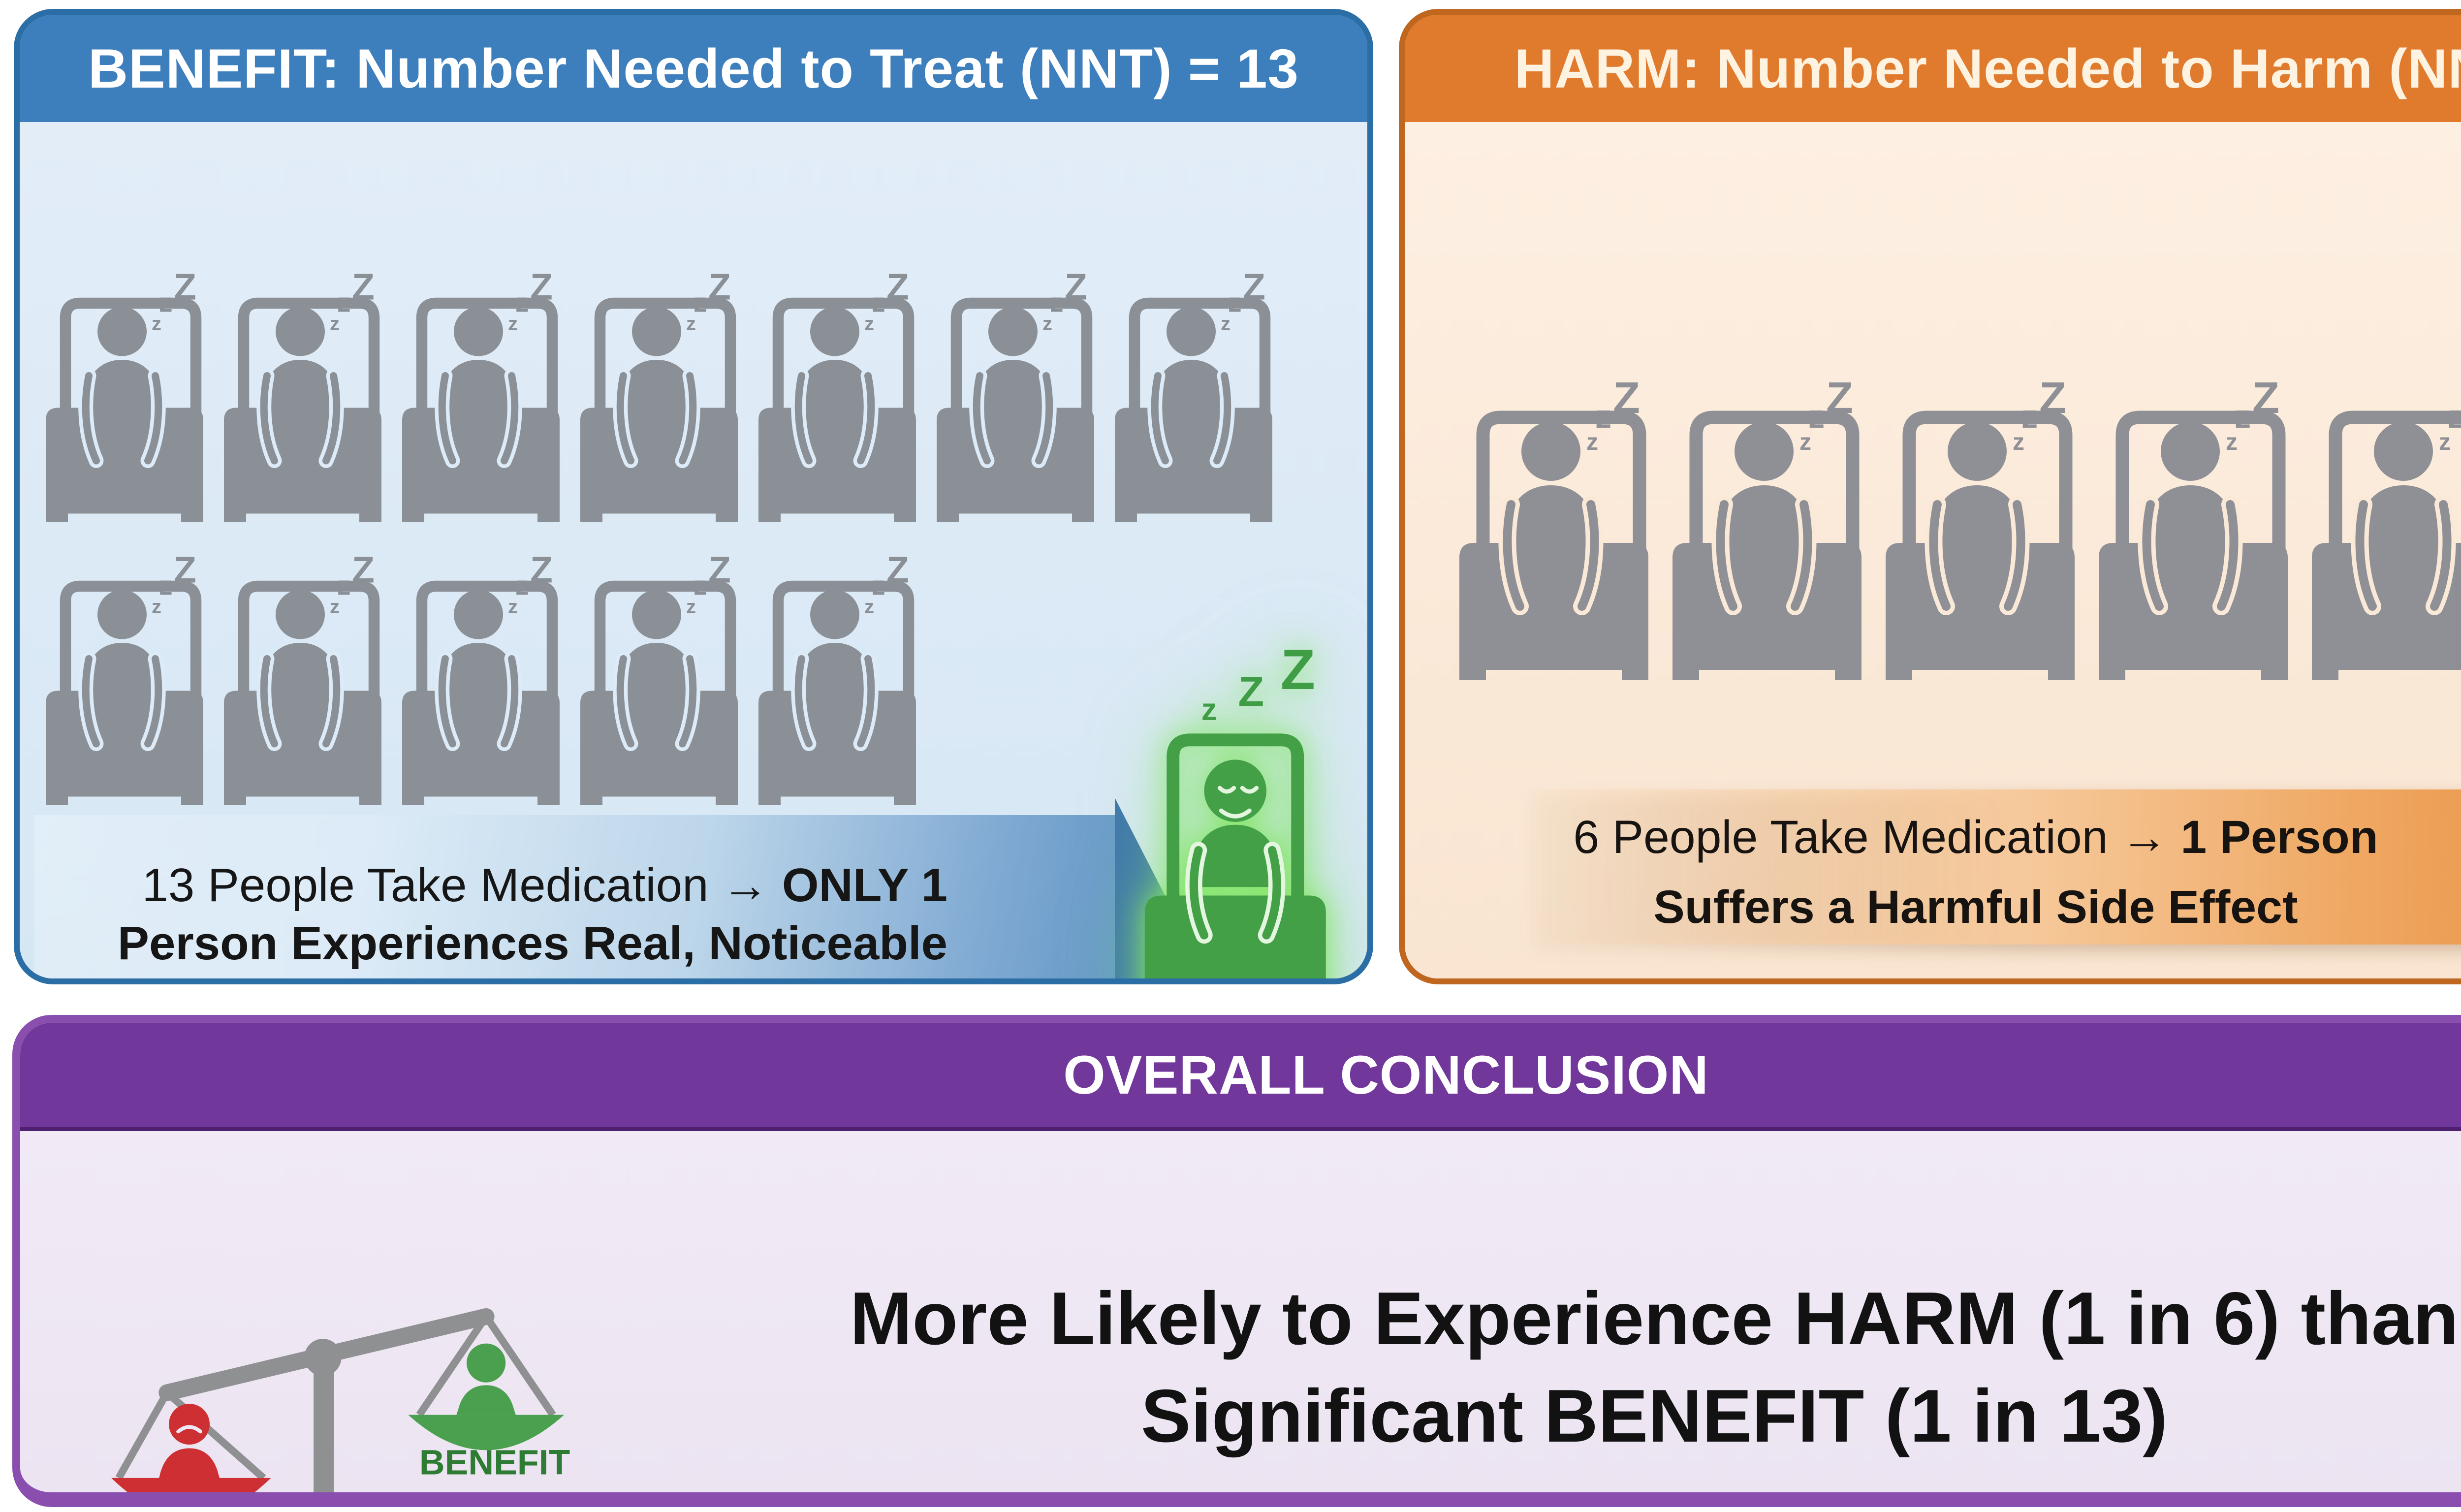  What do you see at coordinates (1976, 907) in the screenshot?
I see `harm-arrow-line-2: Suffers a Harmful Side Effect` at bounding box center [1976, 907].